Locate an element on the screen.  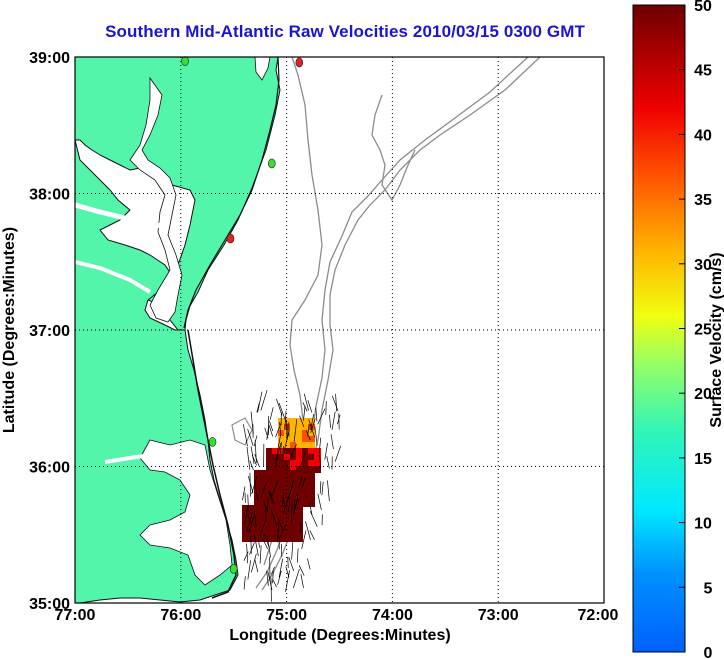
lon-tick: 76:00 is located at coordinates (180, 615).